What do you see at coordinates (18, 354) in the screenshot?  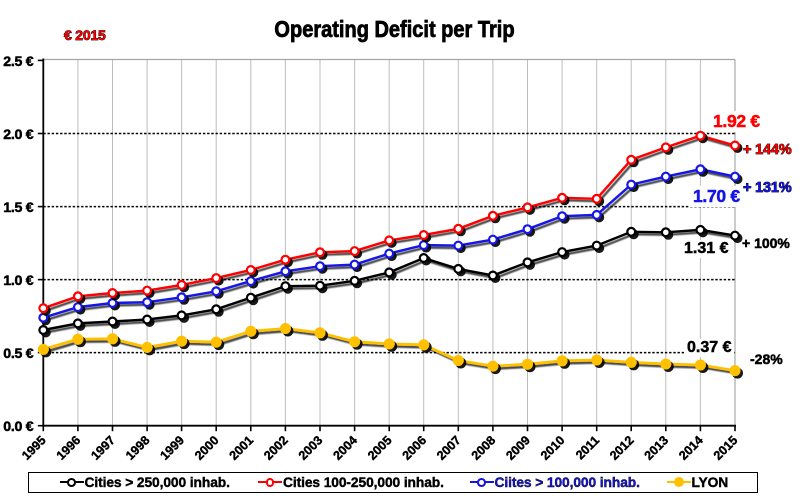 I see `svg-text: 0.5 €` at bounding box center [18, 354].